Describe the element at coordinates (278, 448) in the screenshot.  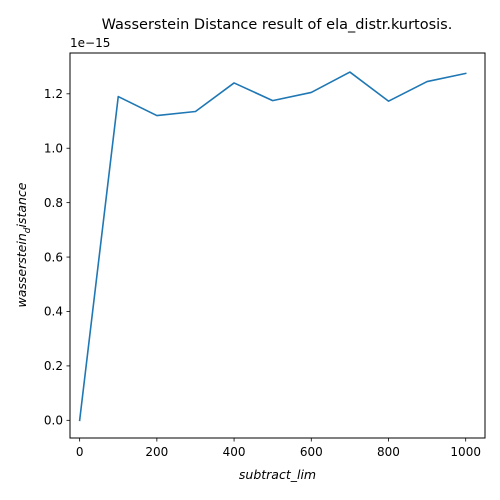
I see `x-axis: 0 200 400 600 800 1000` at that location.